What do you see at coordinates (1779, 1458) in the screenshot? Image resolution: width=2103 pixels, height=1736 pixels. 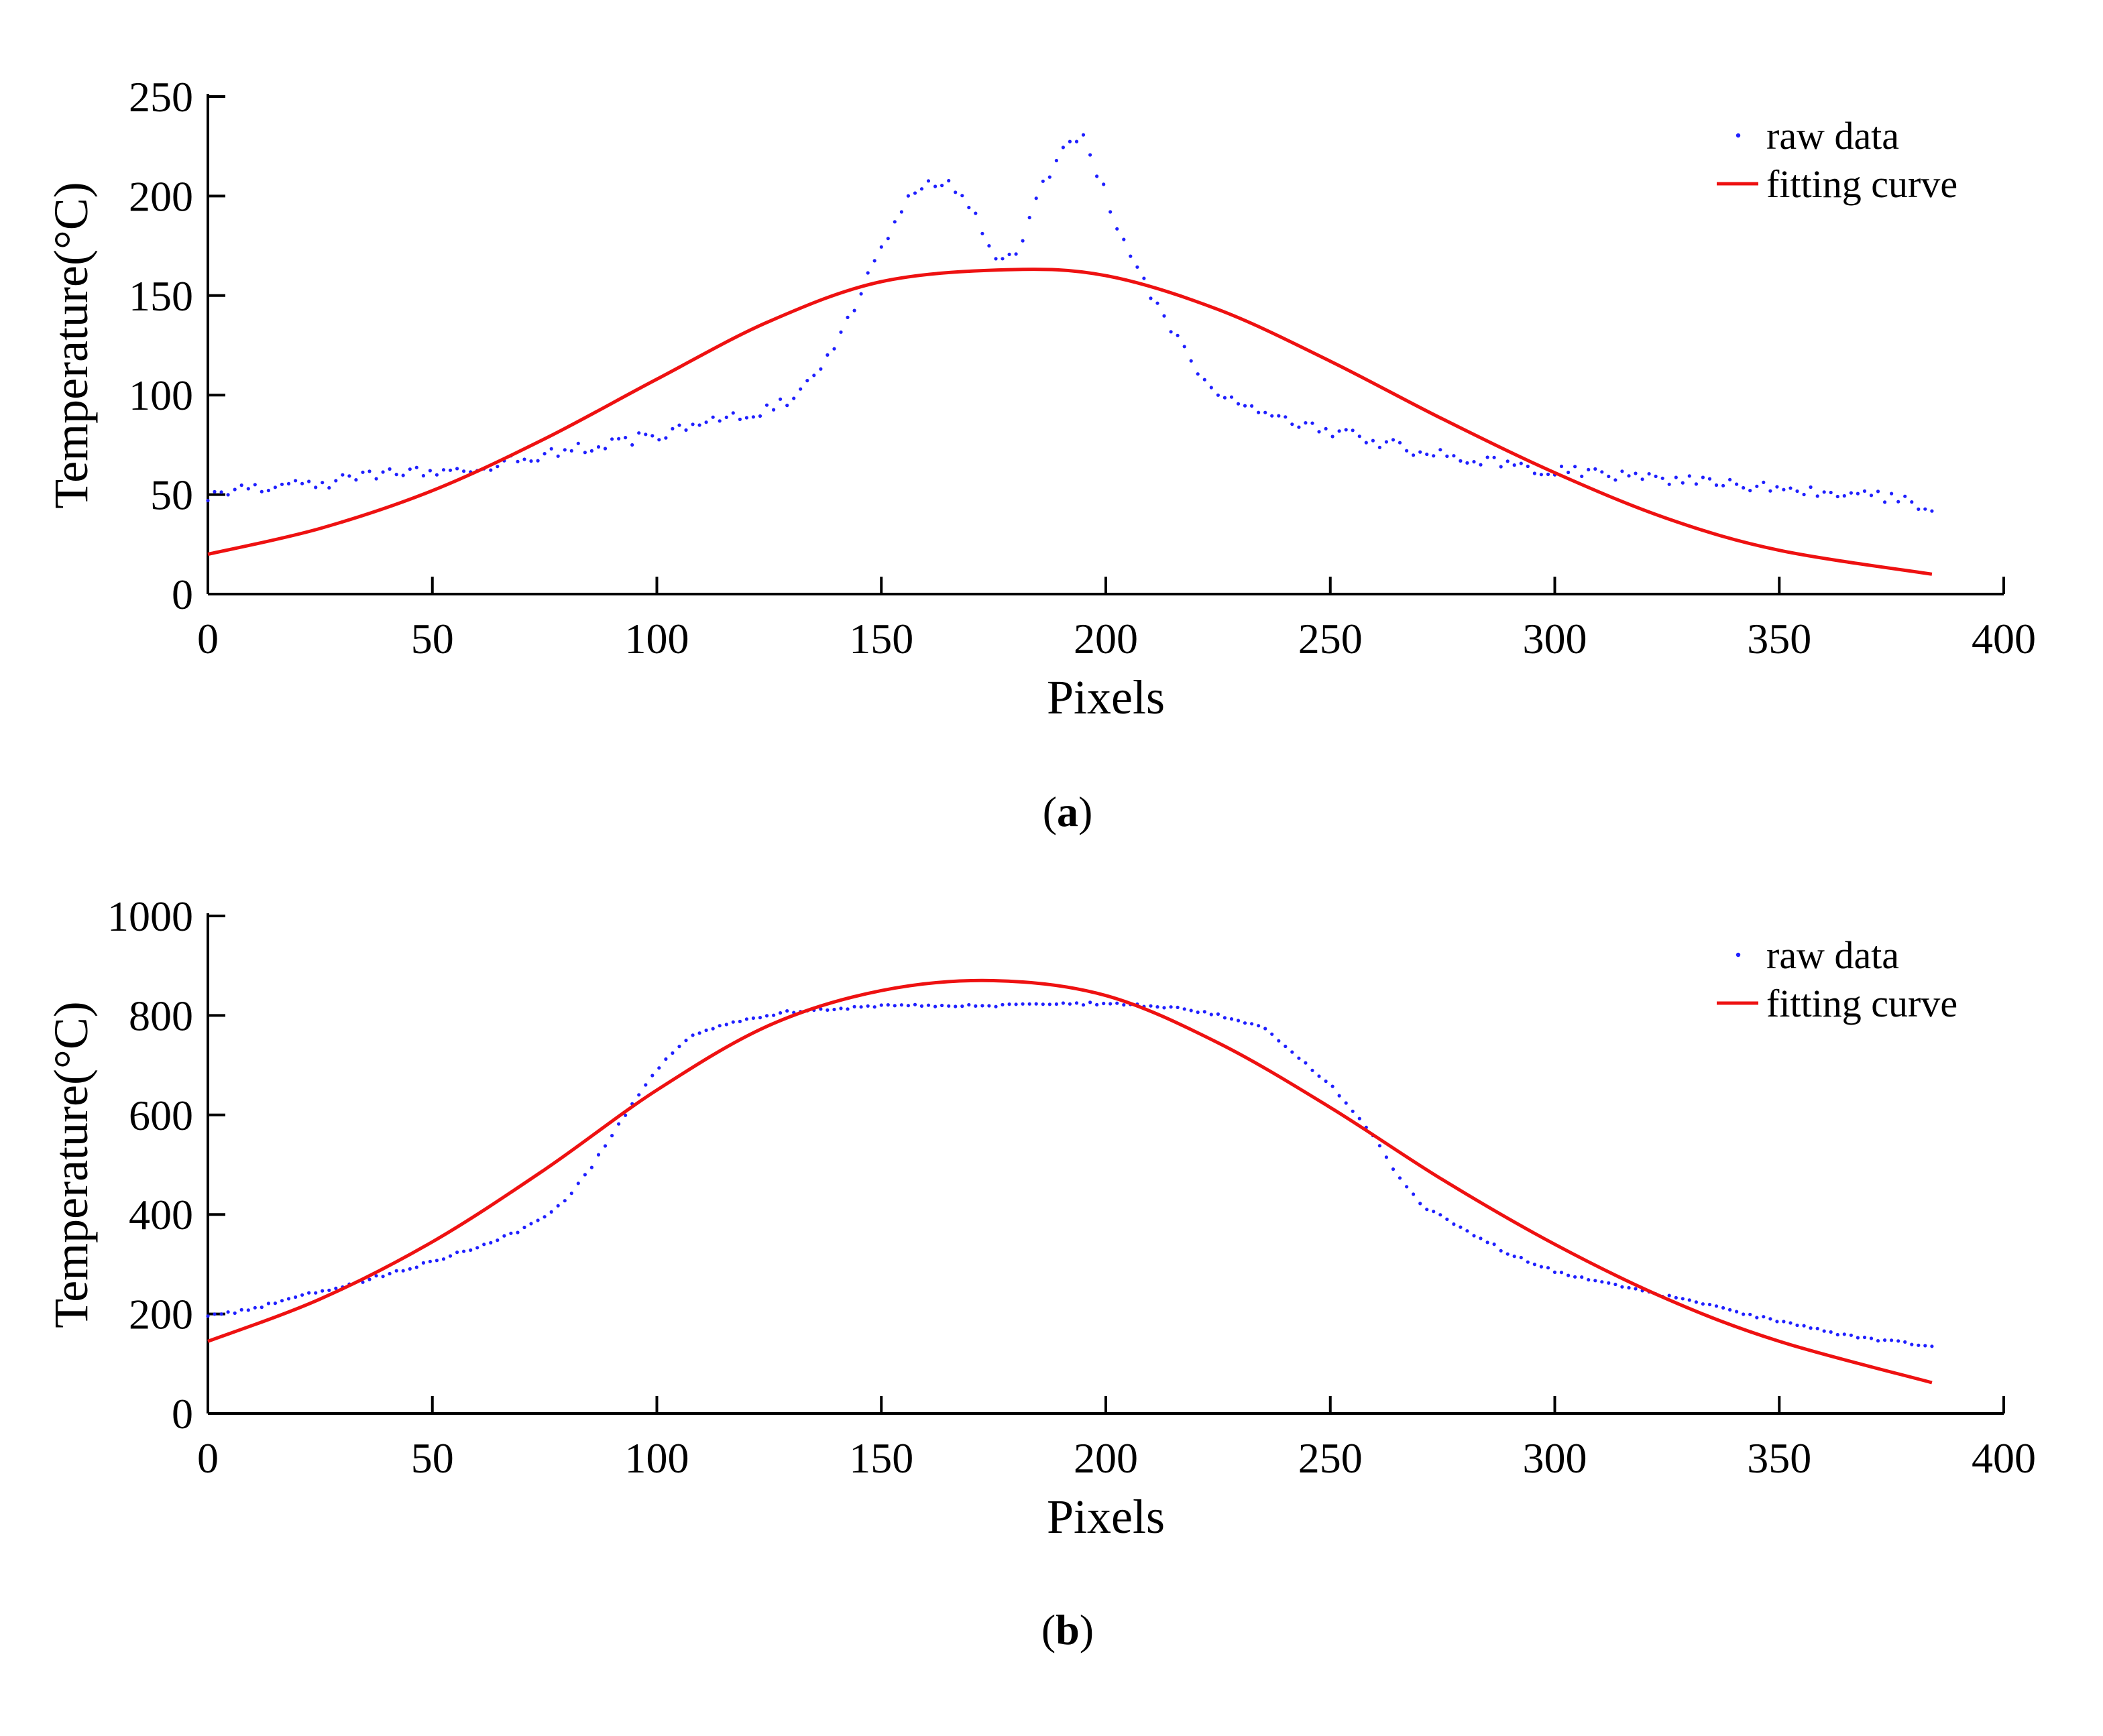 I see `x-tick-label: 350` at bounding box center [1779, 1458].